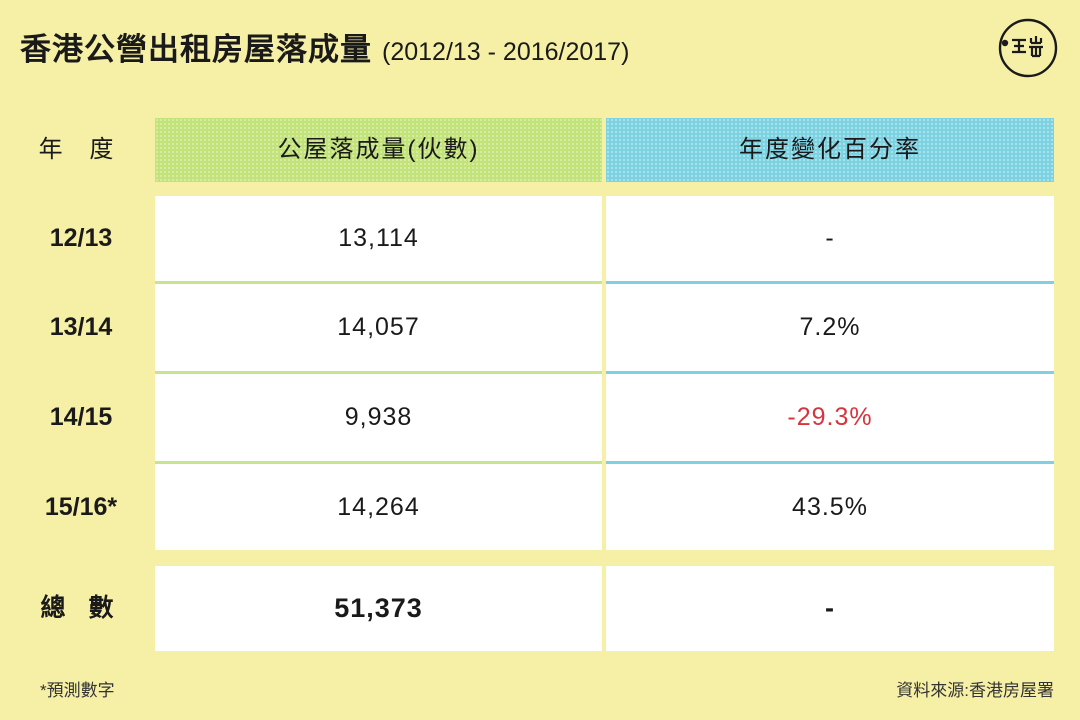  I want to click on row-completions: 14,057, so click(378, 327).